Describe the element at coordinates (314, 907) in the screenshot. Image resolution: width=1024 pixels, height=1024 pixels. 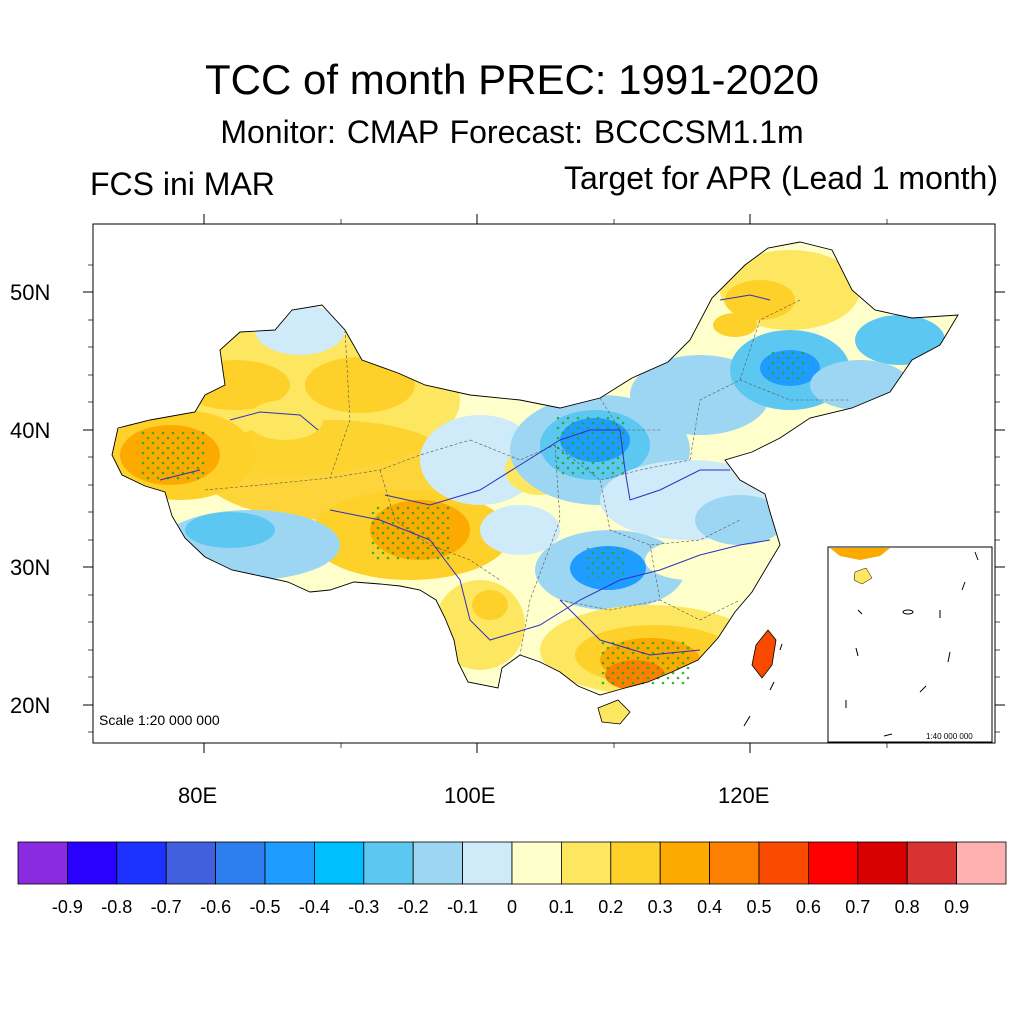
I see `colorbar-tick-label: -0.4` at that location.